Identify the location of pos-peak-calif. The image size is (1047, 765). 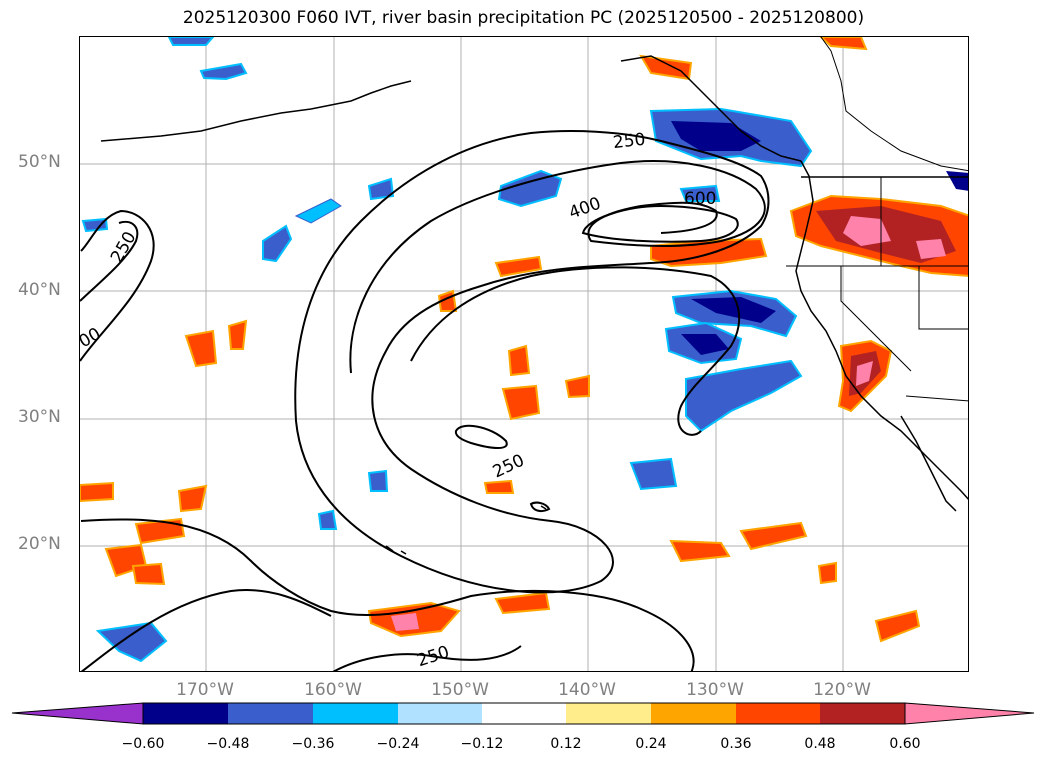
(864, 373).